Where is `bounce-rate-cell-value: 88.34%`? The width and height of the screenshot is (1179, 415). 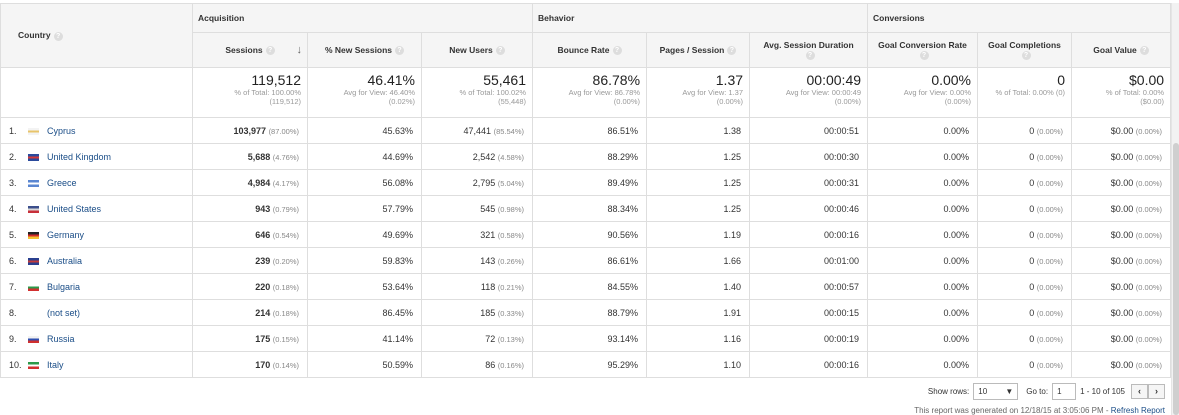
bounce-rate-cell-value: 88.34% is located at coordinates (623, 208).